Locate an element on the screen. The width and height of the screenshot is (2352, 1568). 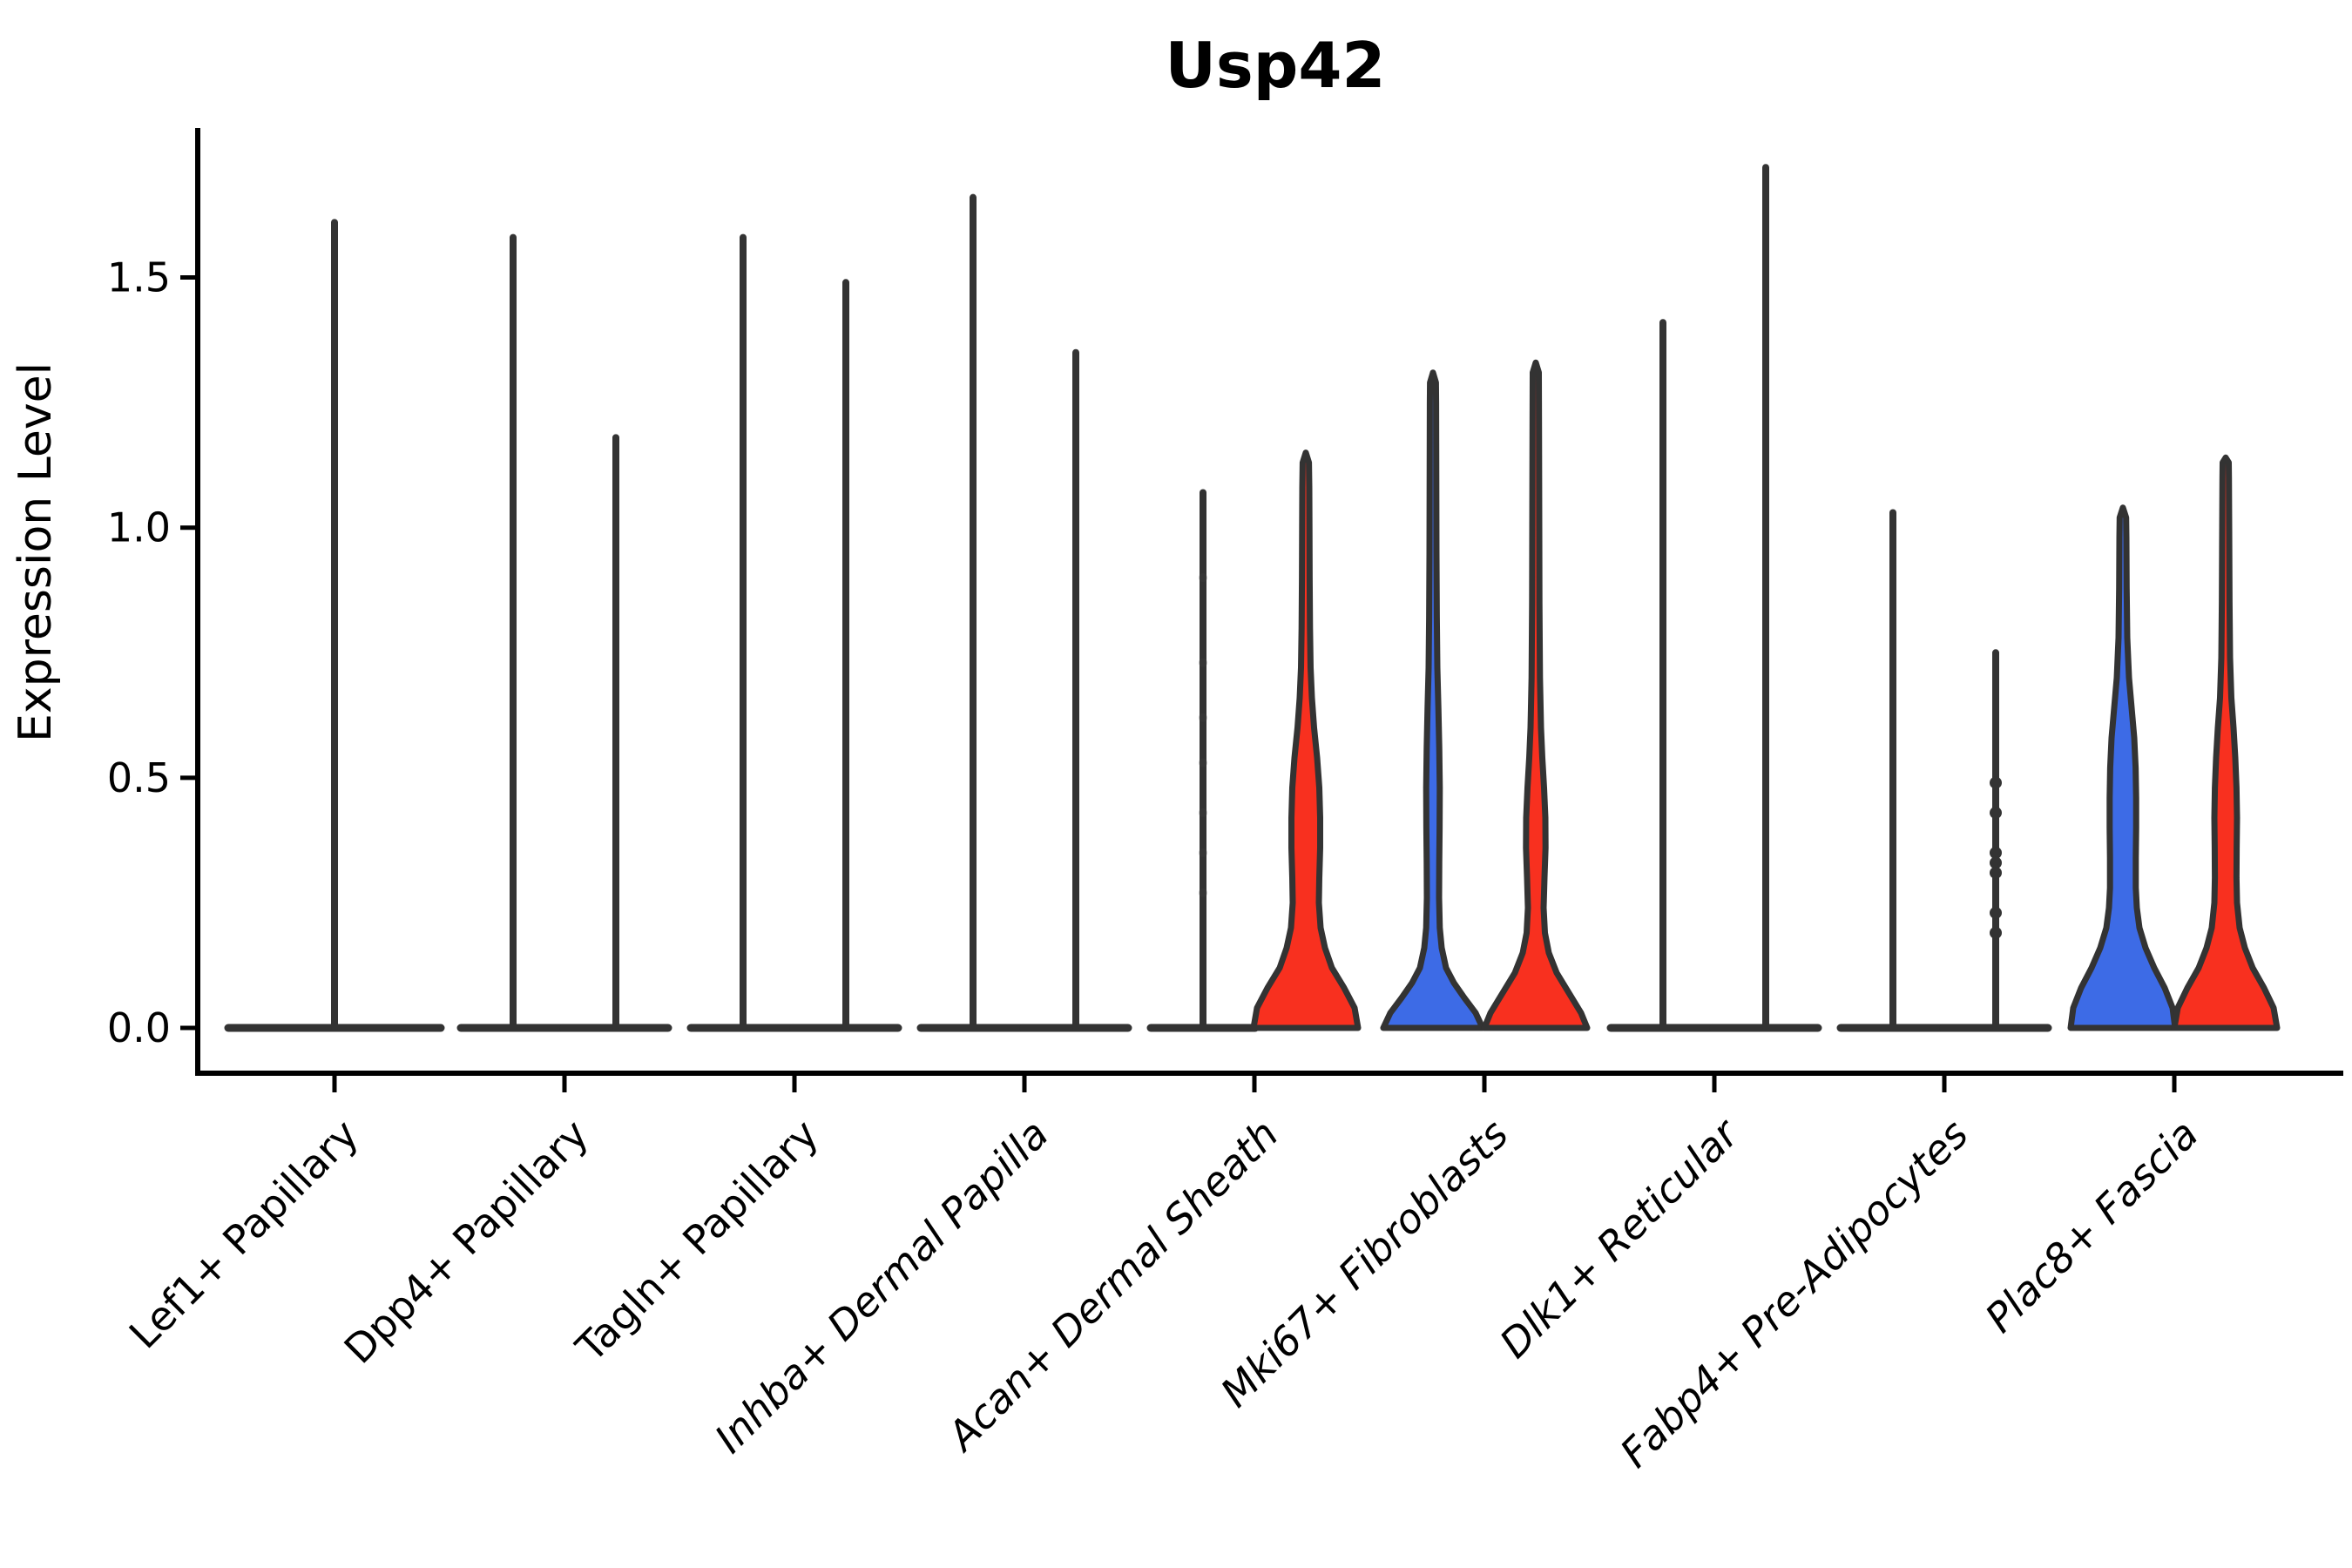
y-tick-label: 0.5 is located at coordinates (139, 777).